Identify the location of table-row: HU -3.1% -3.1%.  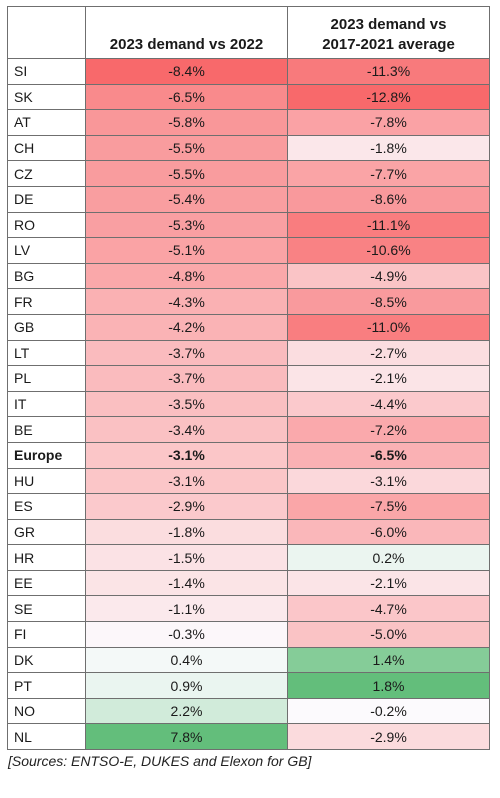
(248, 481).